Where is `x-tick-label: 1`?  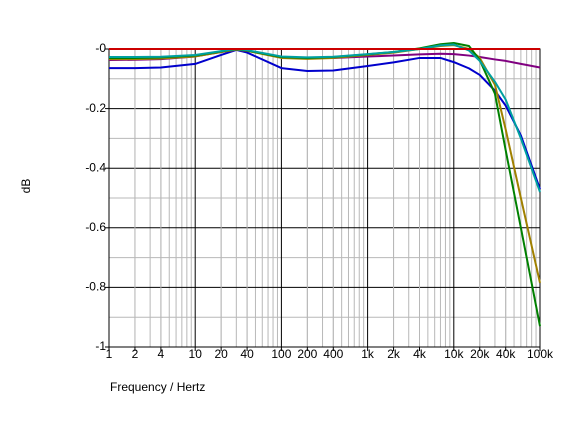
x-tick-label: 1 is located at coordinates (109, 354).